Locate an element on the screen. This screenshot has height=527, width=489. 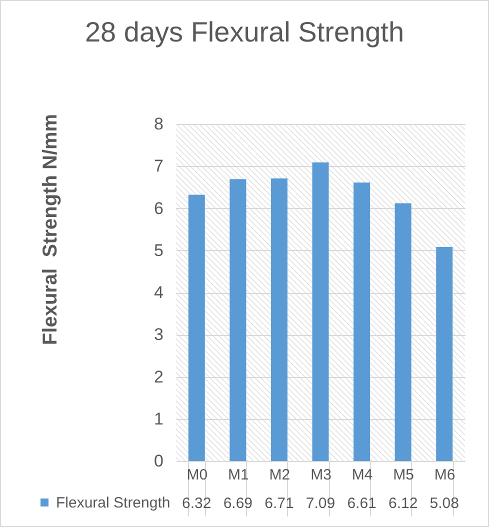
data-label: 7.09 is located at coordinates (321, 503).